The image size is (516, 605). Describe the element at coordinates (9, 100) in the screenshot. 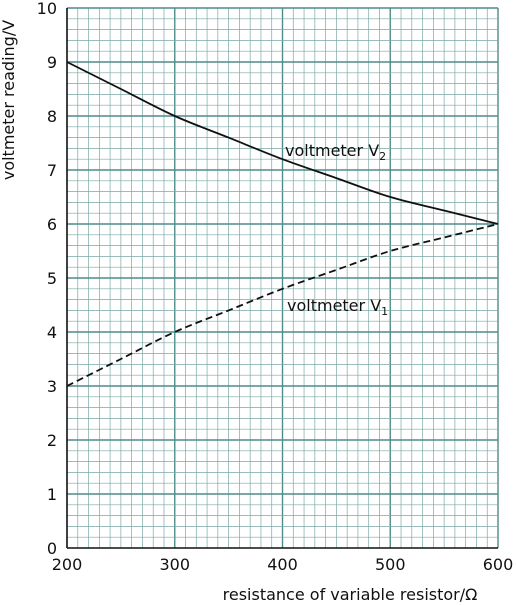

I see `y-axis-label: voltmeter reading/V` at that location.